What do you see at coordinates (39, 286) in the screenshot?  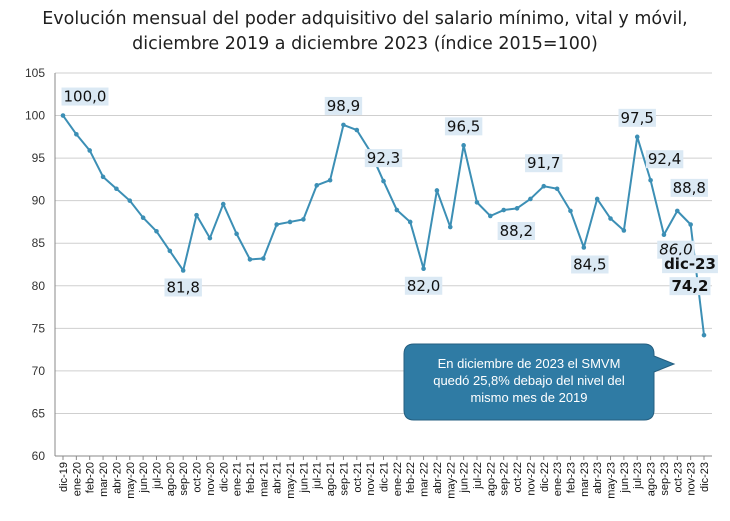 I see `y-tick-label: 80` at bounding box center [39, 286].